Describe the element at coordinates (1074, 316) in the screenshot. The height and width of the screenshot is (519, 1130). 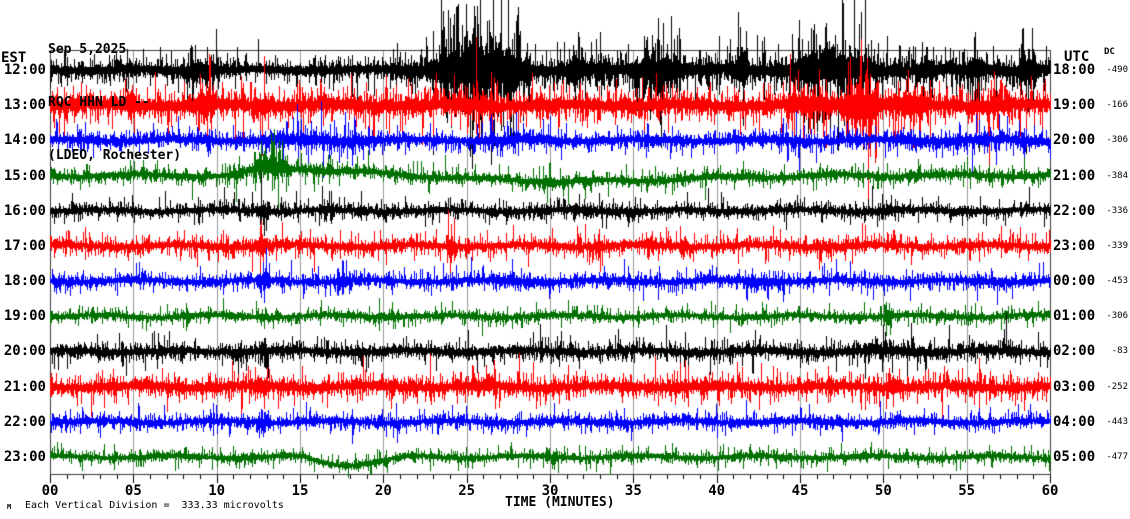
I see `utc-hour-label: 01:00` at that location.